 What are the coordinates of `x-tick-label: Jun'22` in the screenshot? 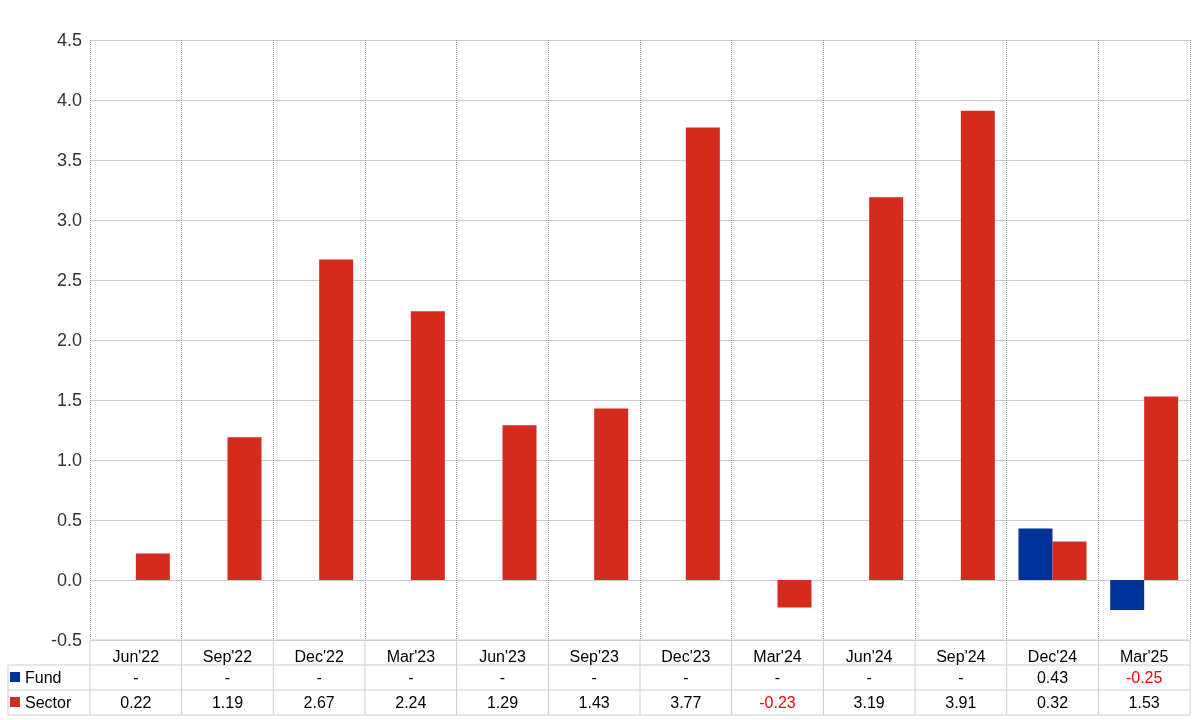 It's located at (136, 656).